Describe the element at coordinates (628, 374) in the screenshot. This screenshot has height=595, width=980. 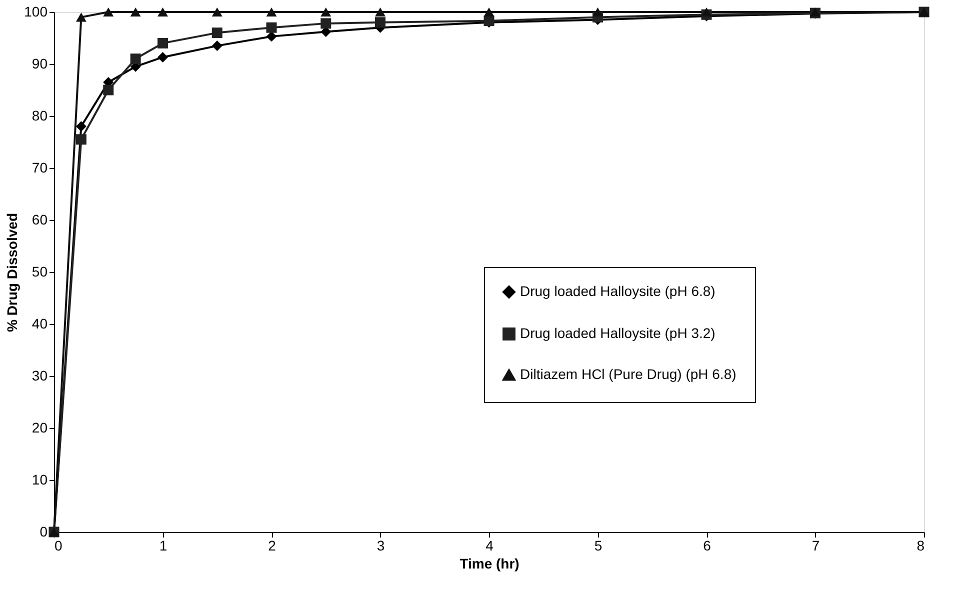
I see `legend-label: Diltiazem HCl (Pure Drug) (pH 6.8)` at that location.